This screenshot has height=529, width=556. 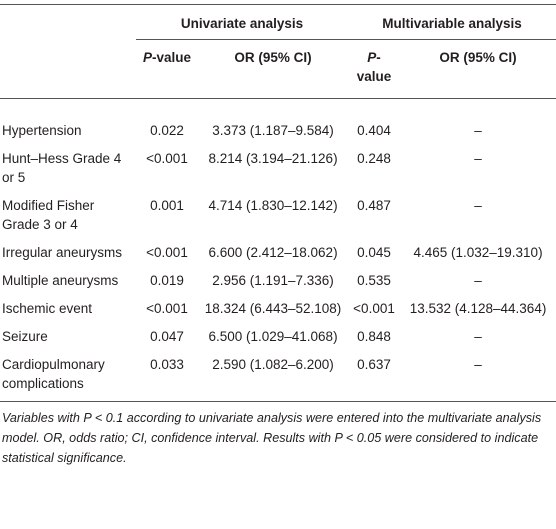 What do you see at coordinates (68, 376) in the screenshot?
I see `row-label: Cardiopulmonary complications` at bounding box center [68, 376].